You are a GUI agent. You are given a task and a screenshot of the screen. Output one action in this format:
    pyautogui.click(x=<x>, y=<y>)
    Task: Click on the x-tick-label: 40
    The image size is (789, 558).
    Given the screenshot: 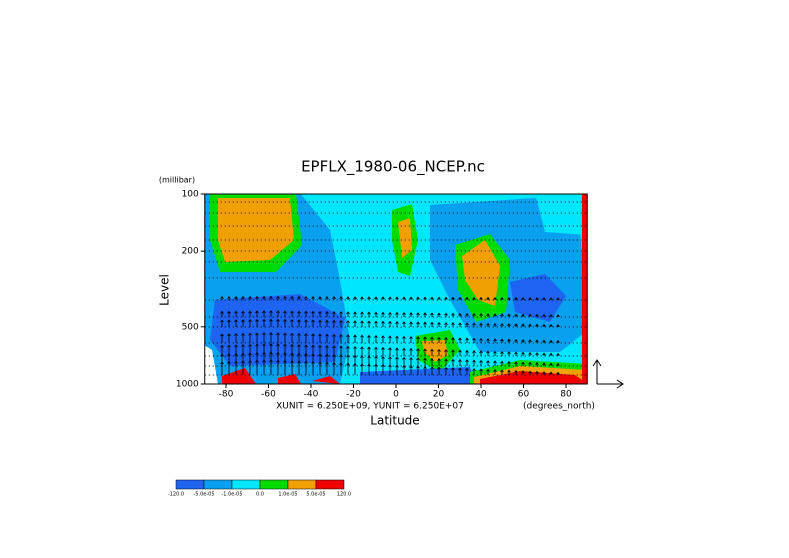 What is the action you would take?
    pyautogui.click(x=481, y=395)
    